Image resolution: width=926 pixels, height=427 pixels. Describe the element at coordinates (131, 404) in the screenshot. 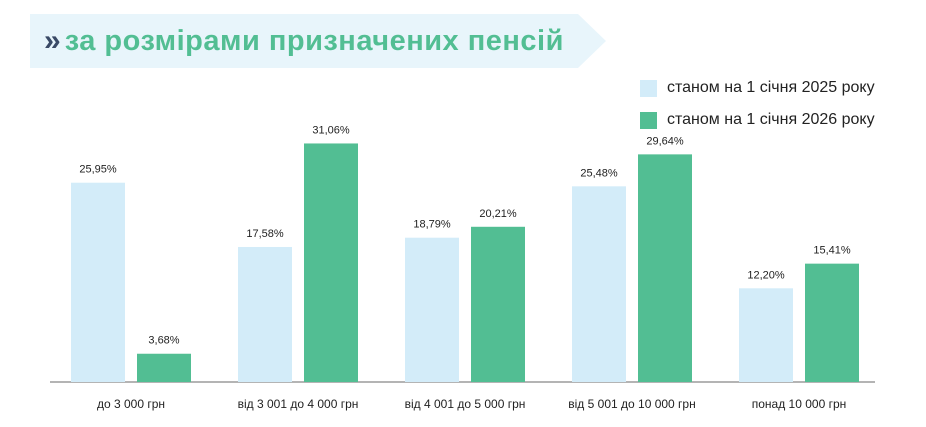

I see `category-label-1: до 3 000 грн` at that location.